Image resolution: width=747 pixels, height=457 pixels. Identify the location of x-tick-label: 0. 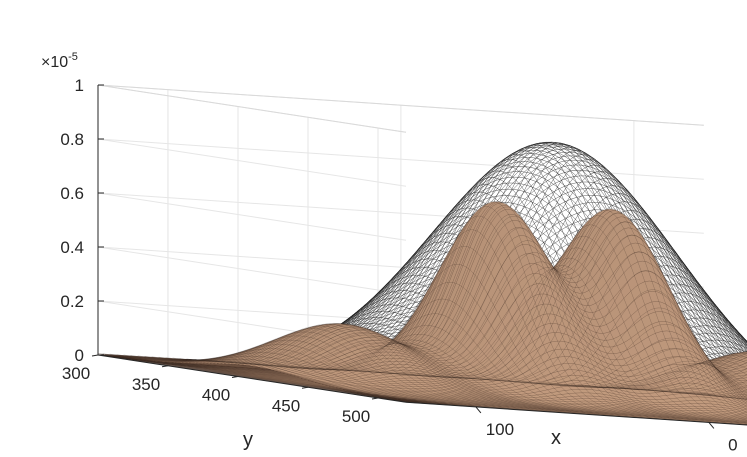
(732, 443).